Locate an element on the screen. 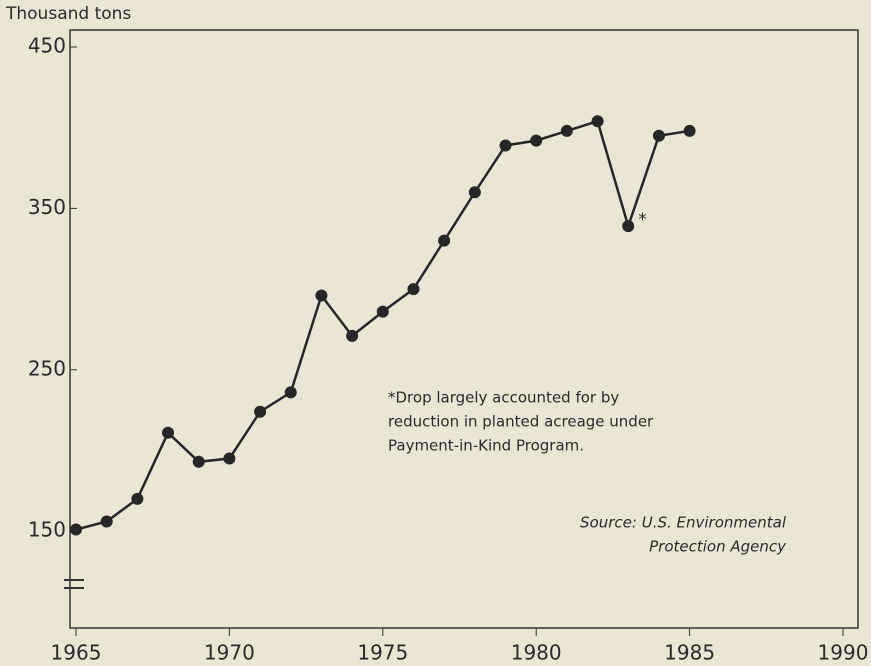 The image size is (871, 666). y-tick-label: 150 is located at coordinates (47, 530).